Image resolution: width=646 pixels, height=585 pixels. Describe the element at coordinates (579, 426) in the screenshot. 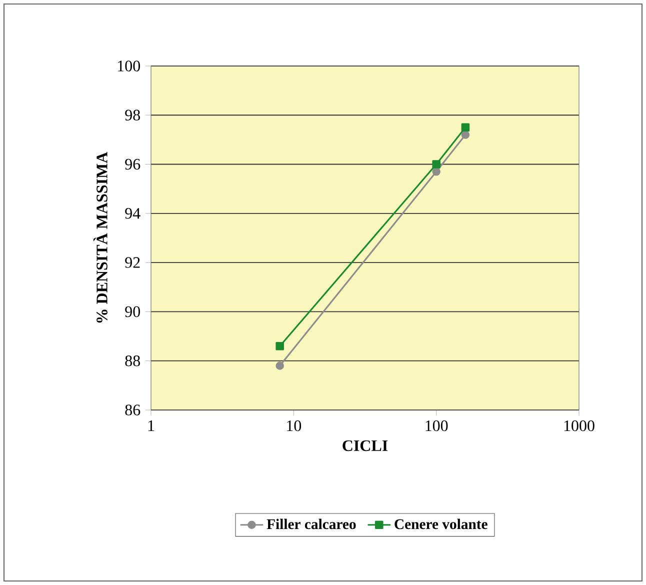

I see `x-tick-label: 1000` at that location.